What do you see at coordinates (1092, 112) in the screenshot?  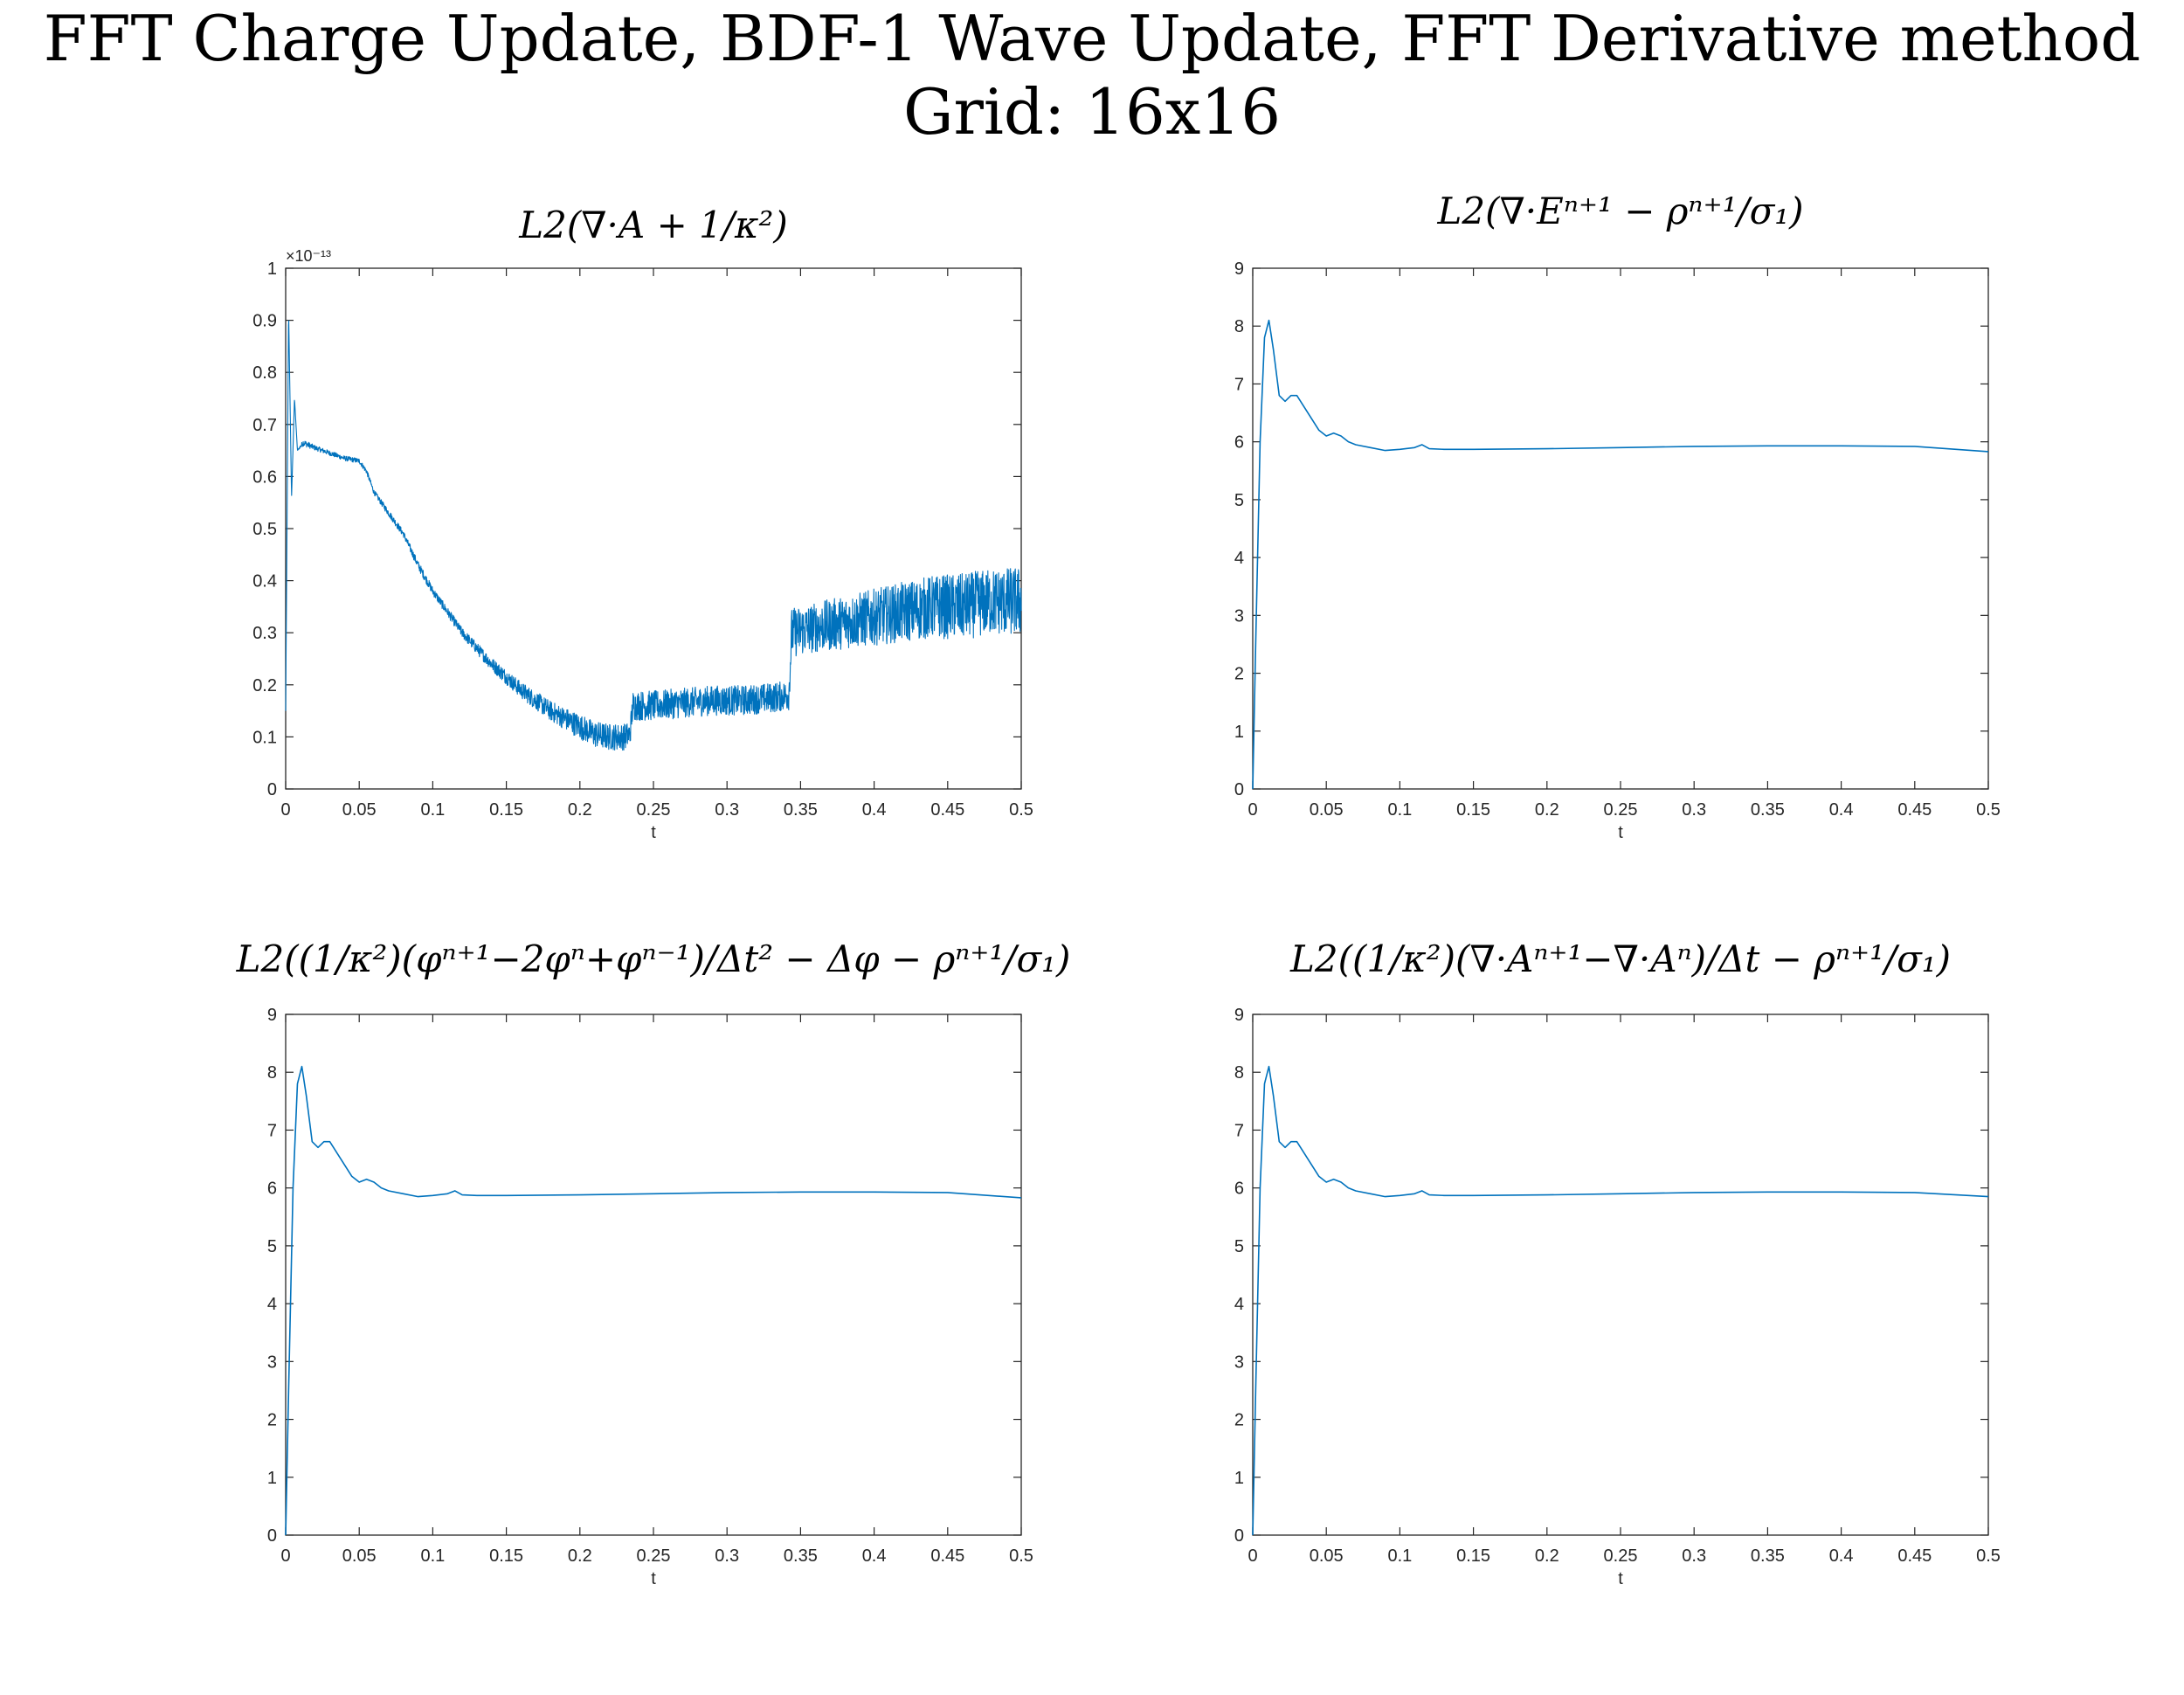 I see `figure-title-line2: Grid: 16x16` at bounding box center [1092, 112].